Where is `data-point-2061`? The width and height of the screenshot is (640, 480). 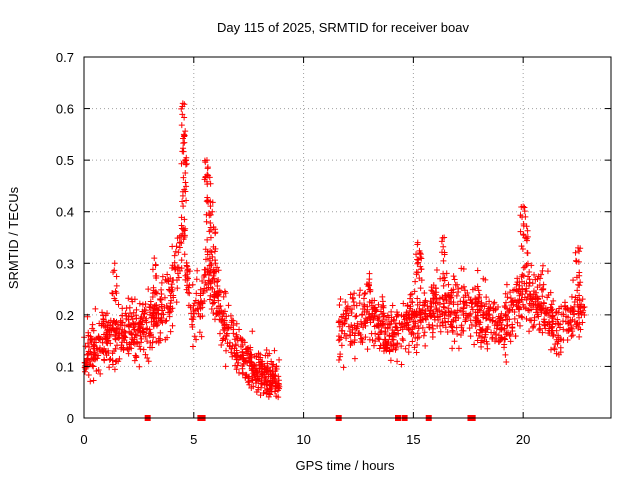
data-point-2061 is located at coordinates (116, 276).